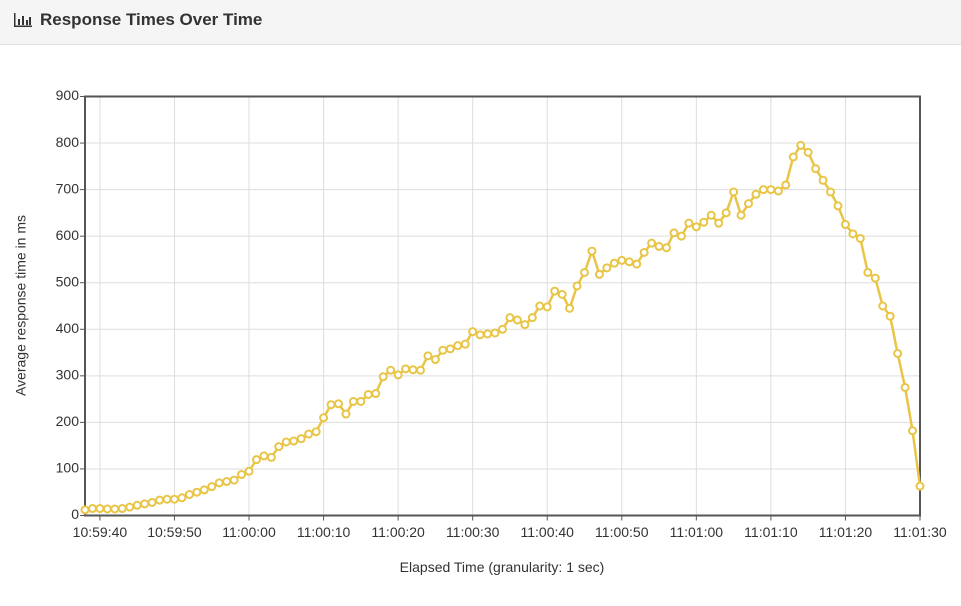 This screenshot has height=606, width=961. What do you see at coordinates (100, 532) in the screenshot?
I see `x-tick-label: 10:59:40` at bounding box center [100, 532].